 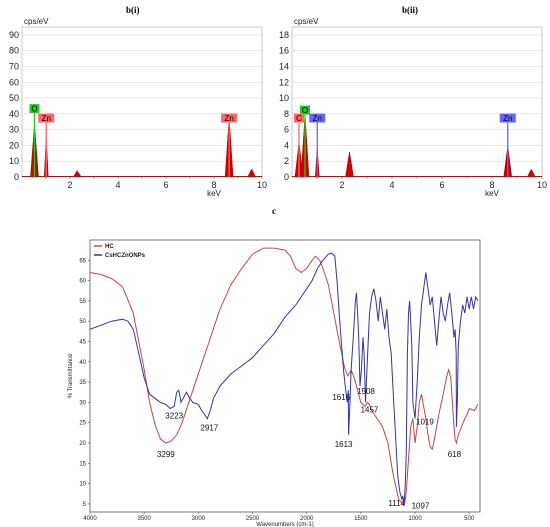 What do you see at coordinates (361, 519) in the screenshot?
I see `x-tick-label: 1500` at bounding box center [361, 519].